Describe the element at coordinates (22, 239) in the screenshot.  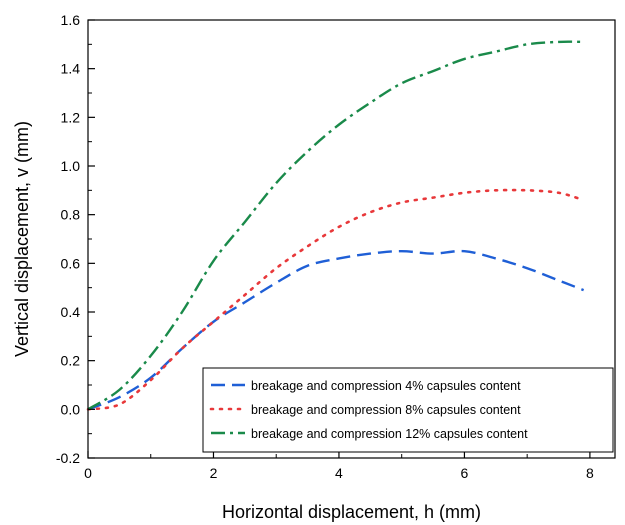
I see `y-axis-title: Vertical displacement, v (mm)` at that location.